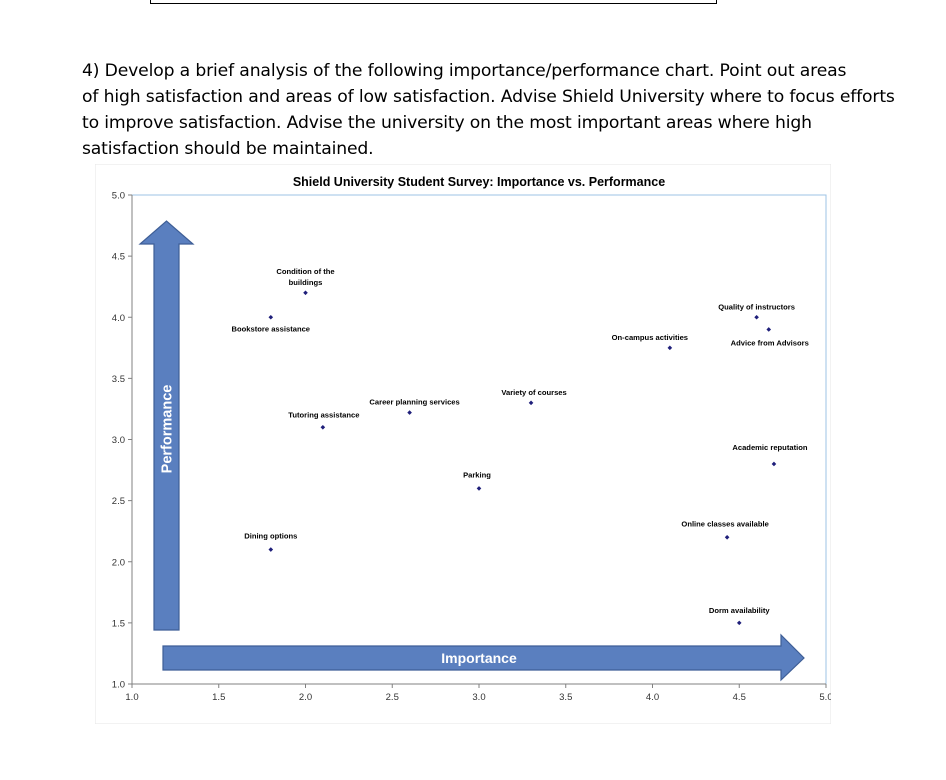 Image resolution: width=946 pixels, height=780 pixels. Describe the element at coordinates (479, 658) in the screenshot. I see `importance-label: Importance` at that location.